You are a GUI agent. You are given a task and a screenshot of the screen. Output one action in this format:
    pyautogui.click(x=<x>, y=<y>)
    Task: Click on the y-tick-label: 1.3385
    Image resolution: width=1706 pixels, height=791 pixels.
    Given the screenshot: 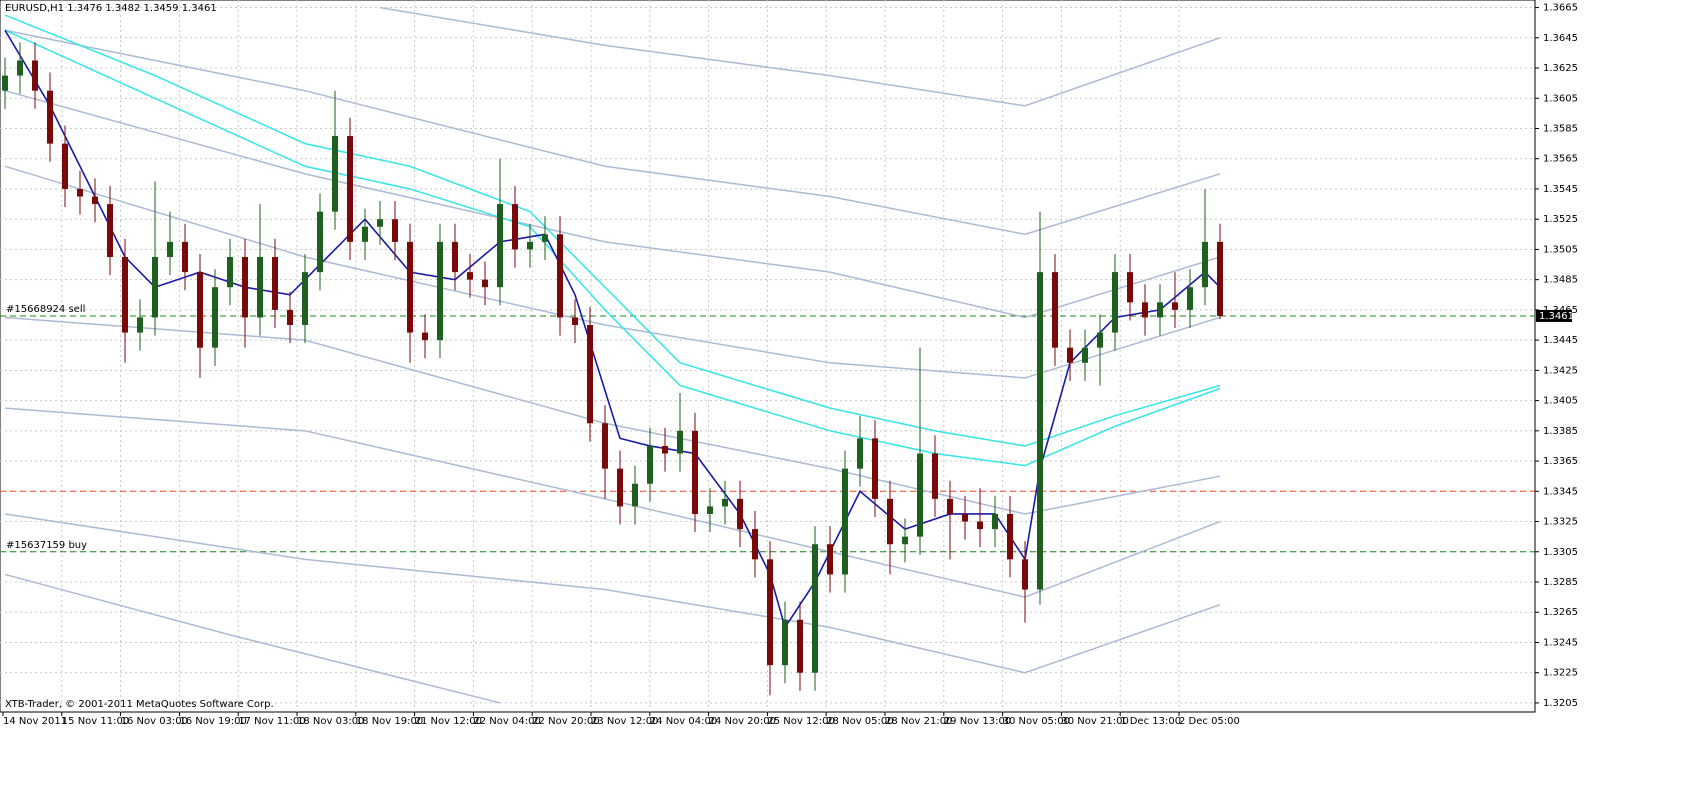 What is the action you would take?
    pyautogui.click(x=1560, y=431)
    